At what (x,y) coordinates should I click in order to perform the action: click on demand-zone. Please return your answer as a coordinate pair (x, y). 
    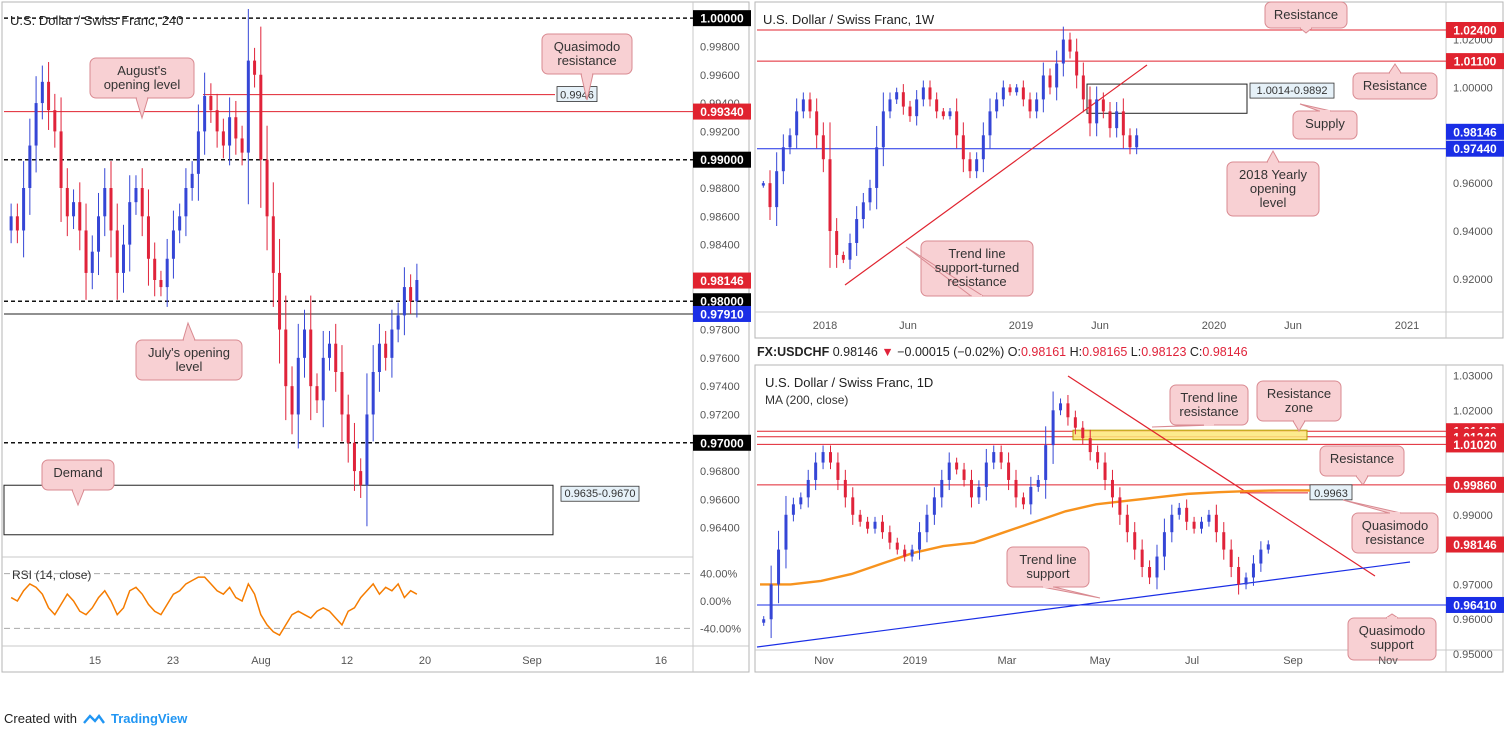
    Looking at the image, I should click on (278, 510).